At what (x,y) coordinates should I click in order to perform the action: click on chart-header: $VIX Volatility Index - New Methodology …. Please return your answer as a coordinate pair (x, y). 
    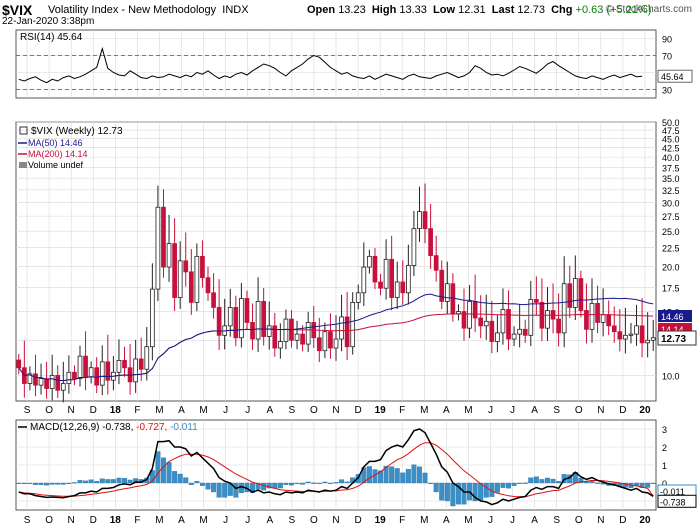
    Looking at the image, I should click on (350, 13).